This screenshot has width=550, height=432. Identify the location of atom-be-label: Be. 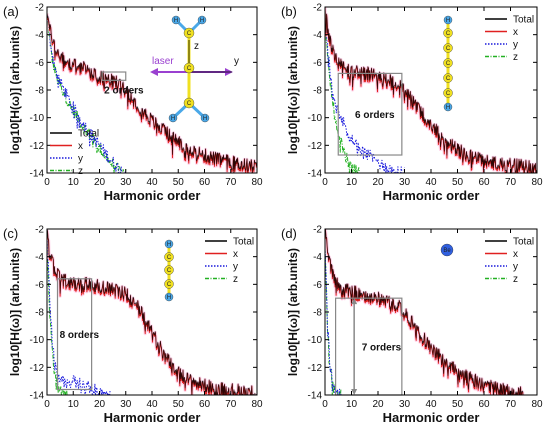
(447, 251).